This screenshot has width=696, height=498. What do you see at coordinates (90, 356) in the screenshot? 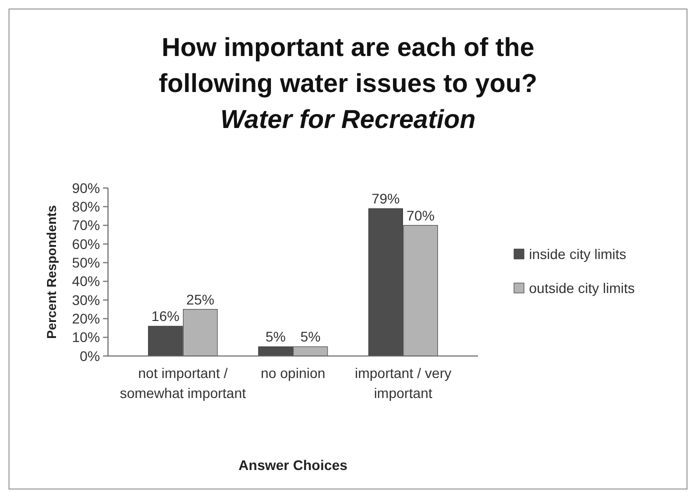
I see `y-tick-label: 0%` at bounding box center [90, 356].